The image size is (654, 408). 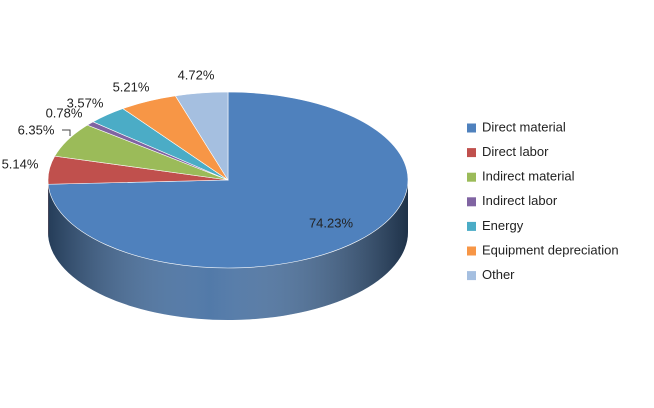 What do you see at coordinates (331, 222) in the screenshot?
I see `data-label: 74.23%` at bounding box center [331, 222].